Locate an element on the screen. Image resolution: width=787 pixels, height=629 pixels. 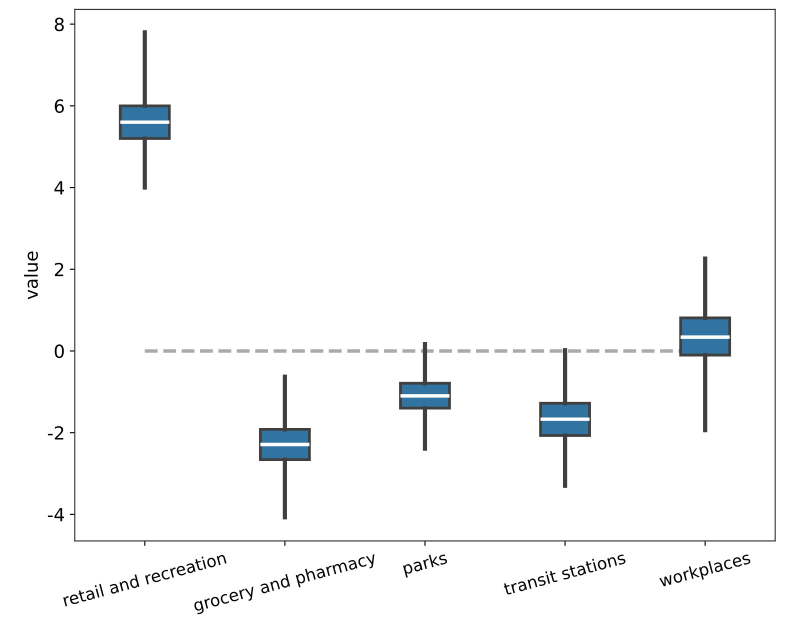
y-tick-label: 6 is located at coordinates (59, 106).